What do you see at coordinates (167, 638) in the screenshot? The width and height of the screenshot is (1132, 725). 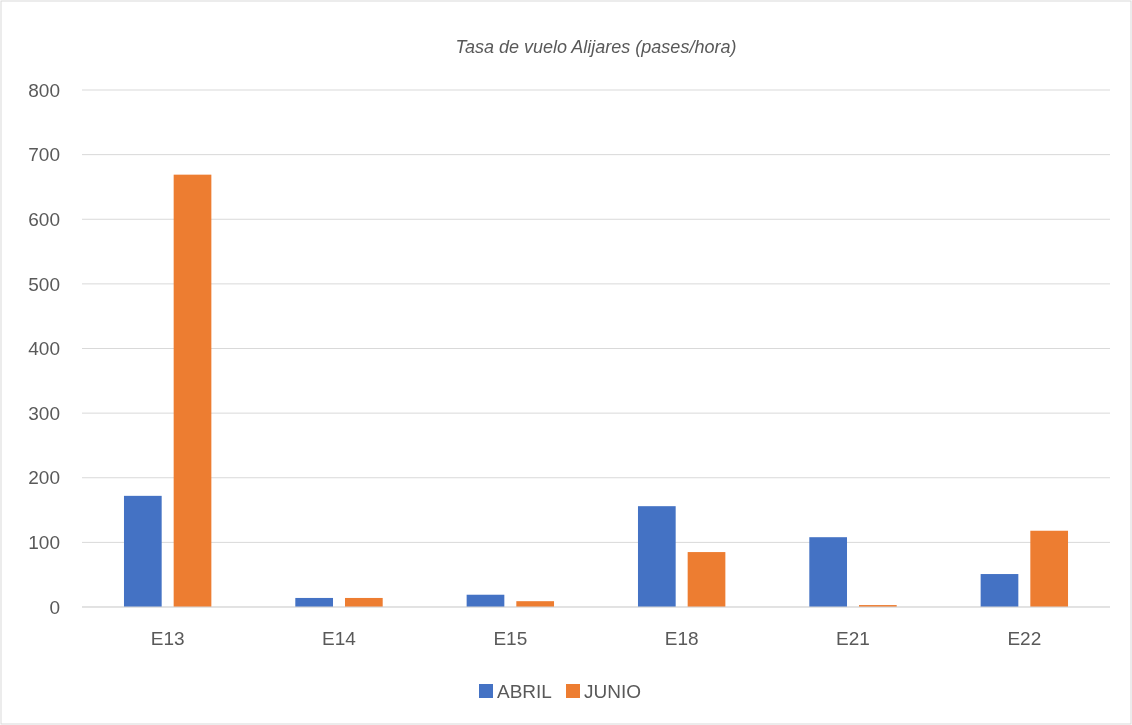 I see `x-tick-label: E13` at bounding box center [167, 638].